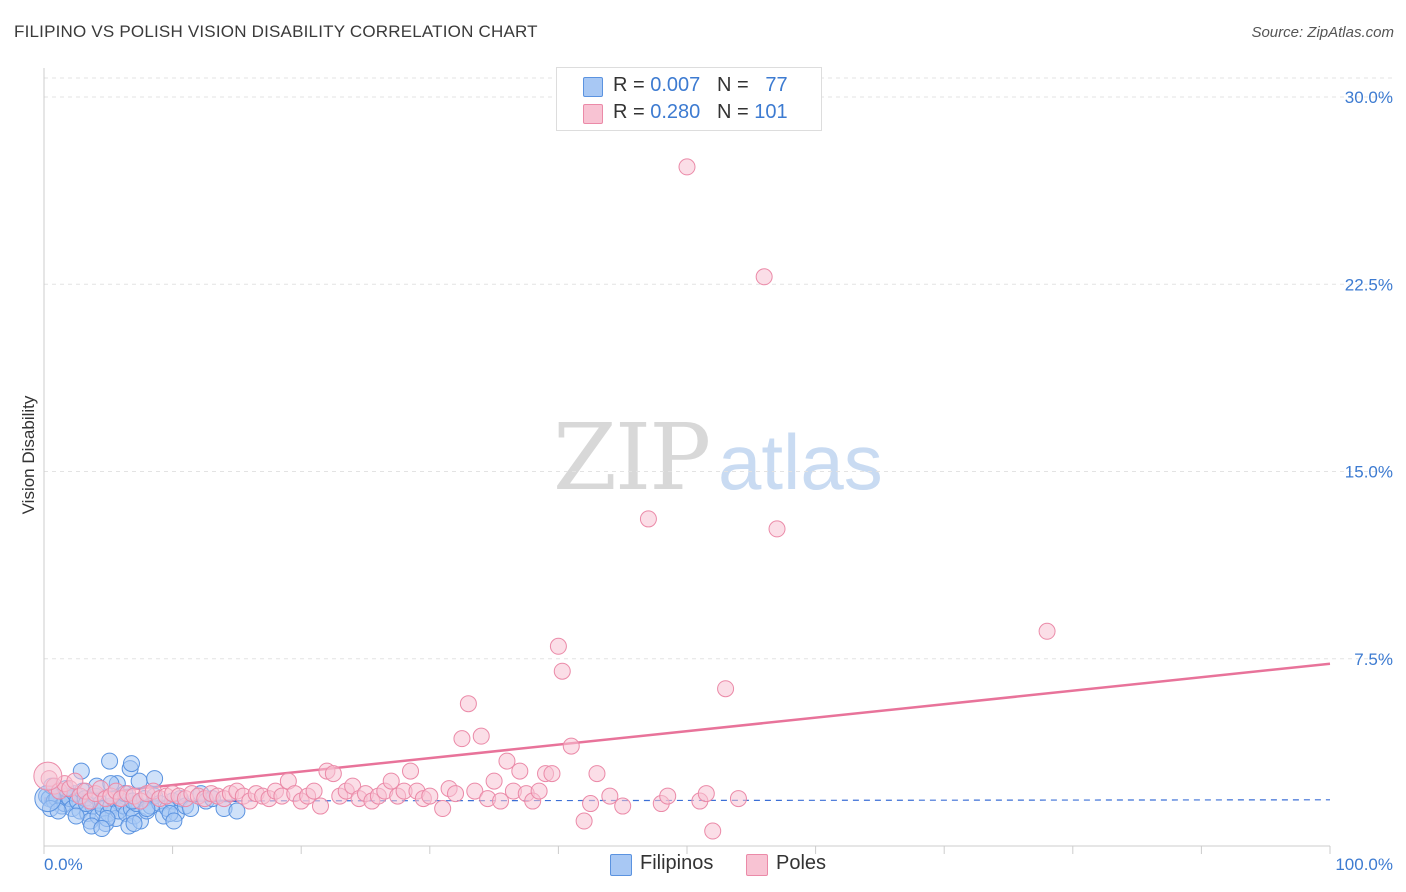  Describe the element at coordinates (800, 462) in the screenshot. I see `watermark-atlas: atlas` at that location.